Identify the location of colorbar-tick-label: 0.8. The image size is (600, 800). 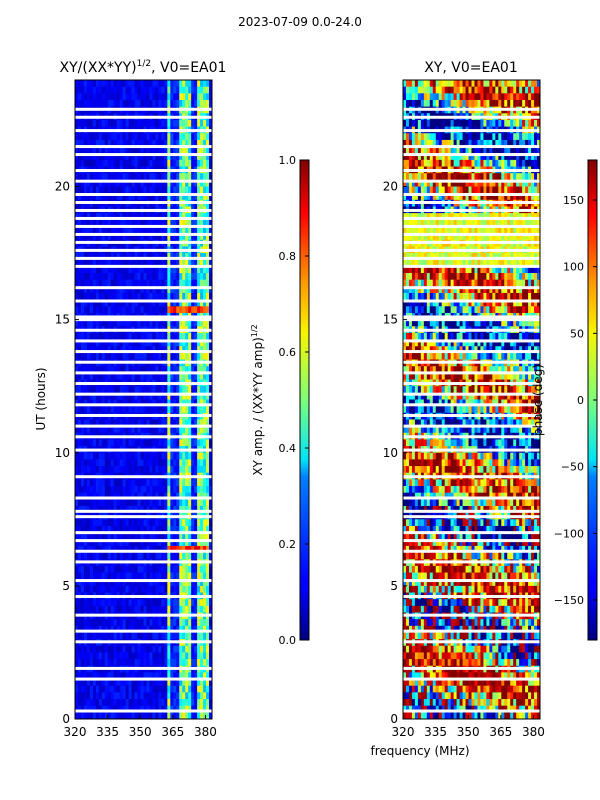
(288, 256).